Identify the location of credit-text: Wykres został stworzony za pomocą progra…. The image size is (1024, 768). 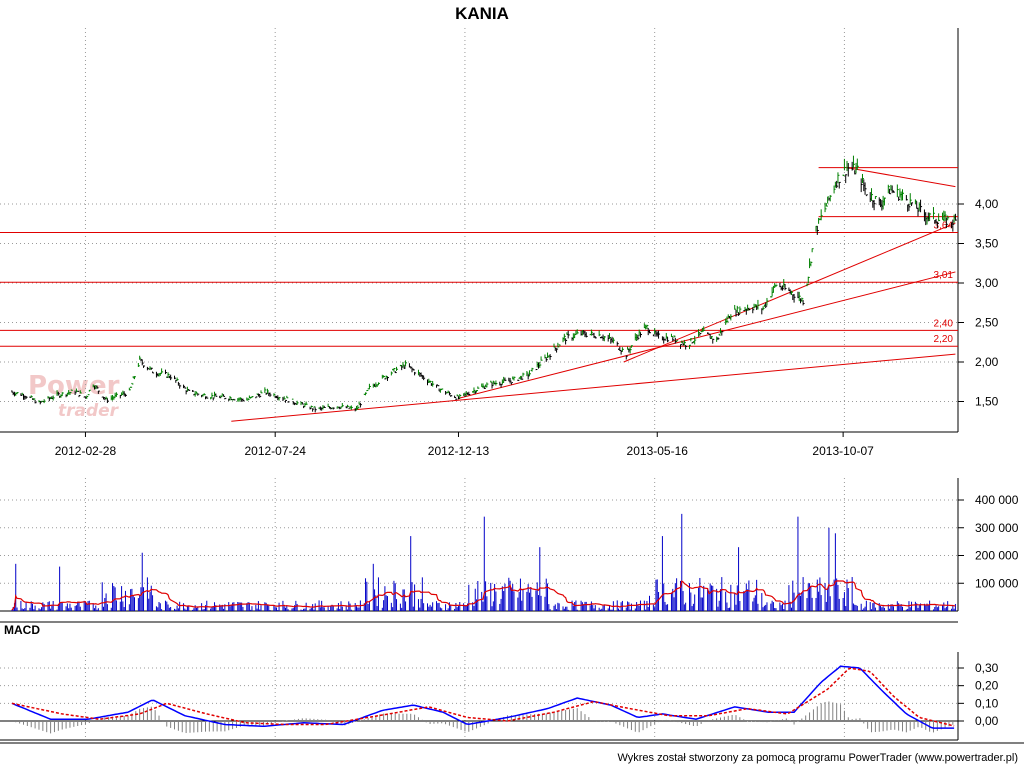
(817, 758).